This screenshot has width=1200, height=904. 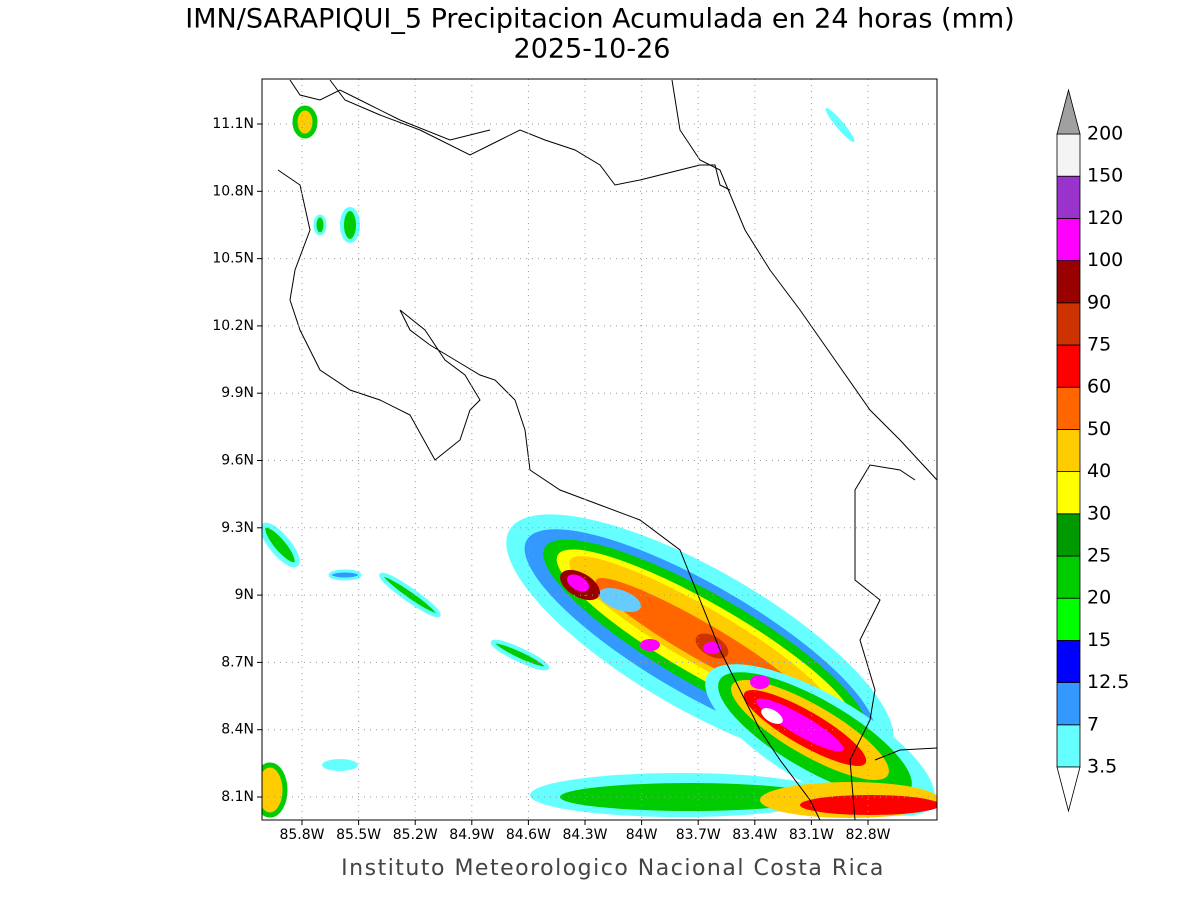 I want to click on lon-tick-label: 84.6W, so click(x=528, y=835).